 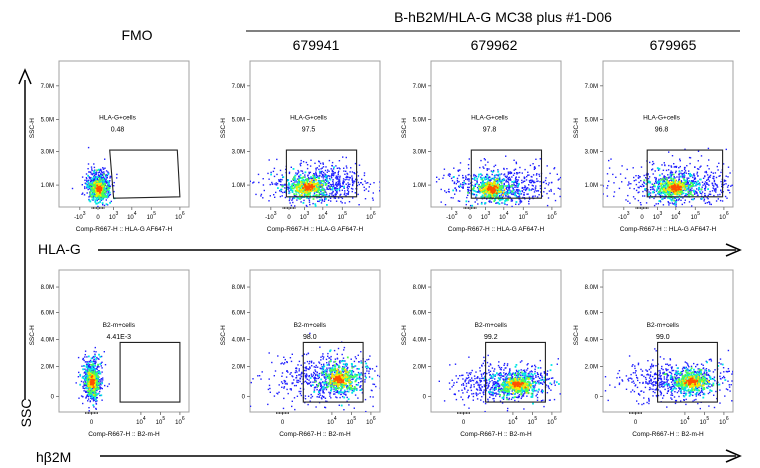 What do you see at coordinates (32, 128) in the screenshot?
I see `y-axis-title: SSC-H` at bounding box center [32, 128].